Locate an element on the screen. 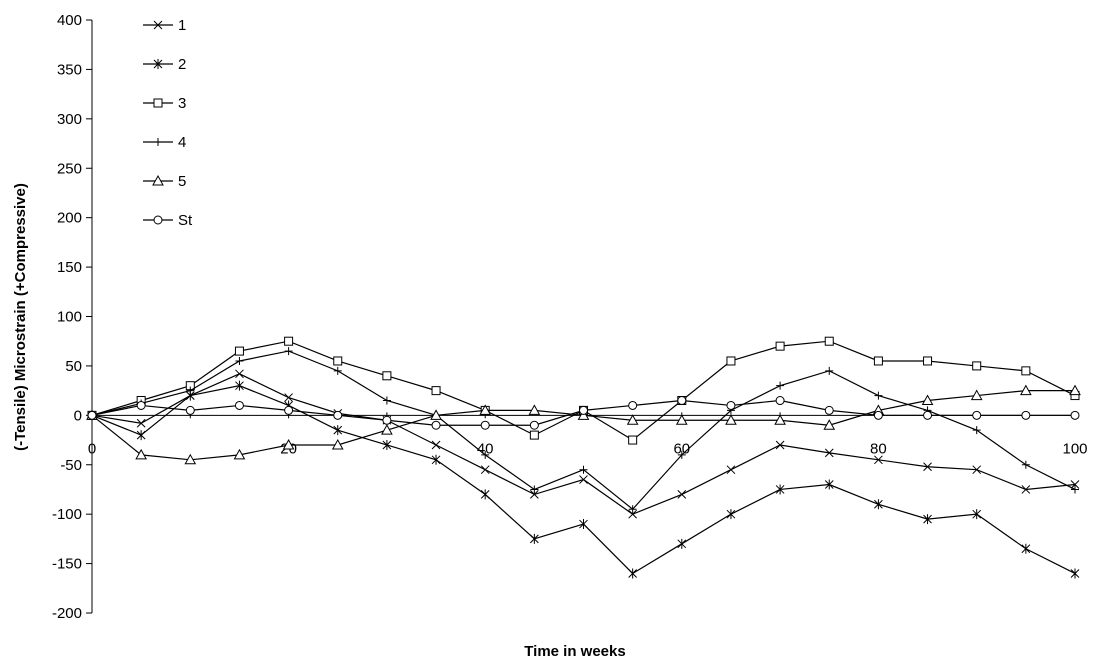 This screenshot has width=1095, height=662. y-tick-label: 50 is located at coordinates (73, 366).